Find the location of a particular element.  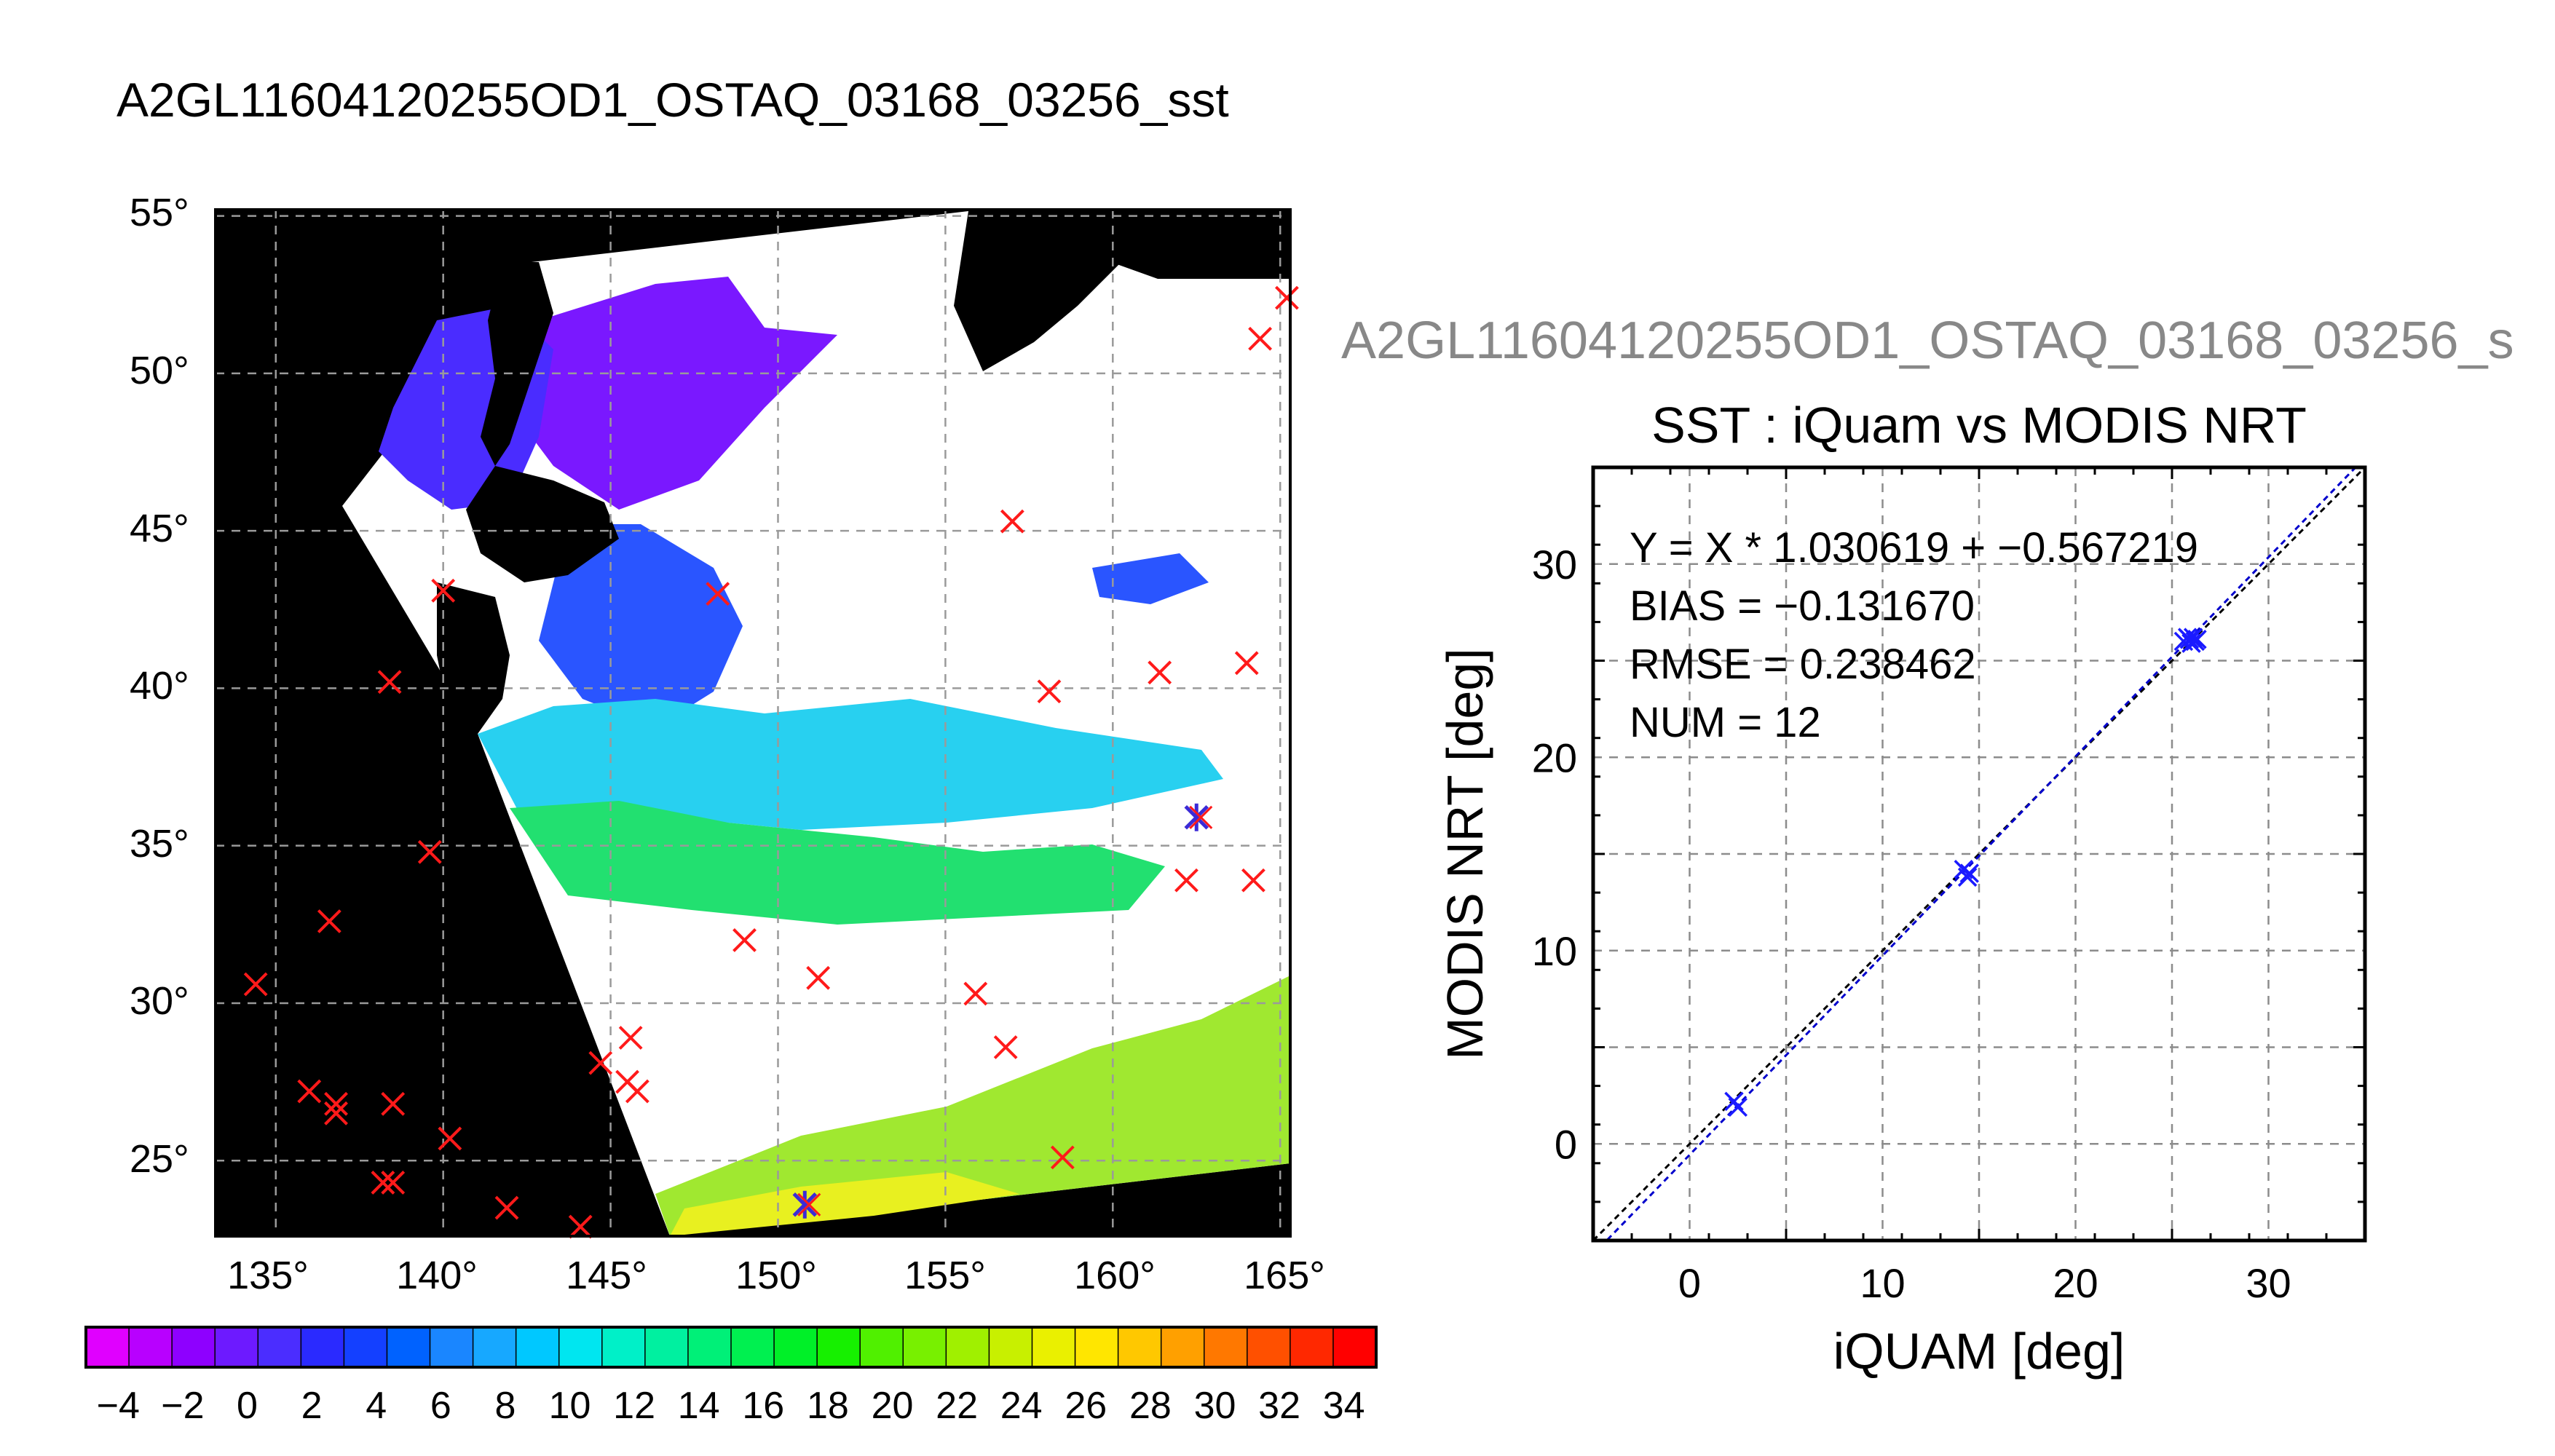

colorbar-tick-label: 28 is located at coordinates (1150, 1406).